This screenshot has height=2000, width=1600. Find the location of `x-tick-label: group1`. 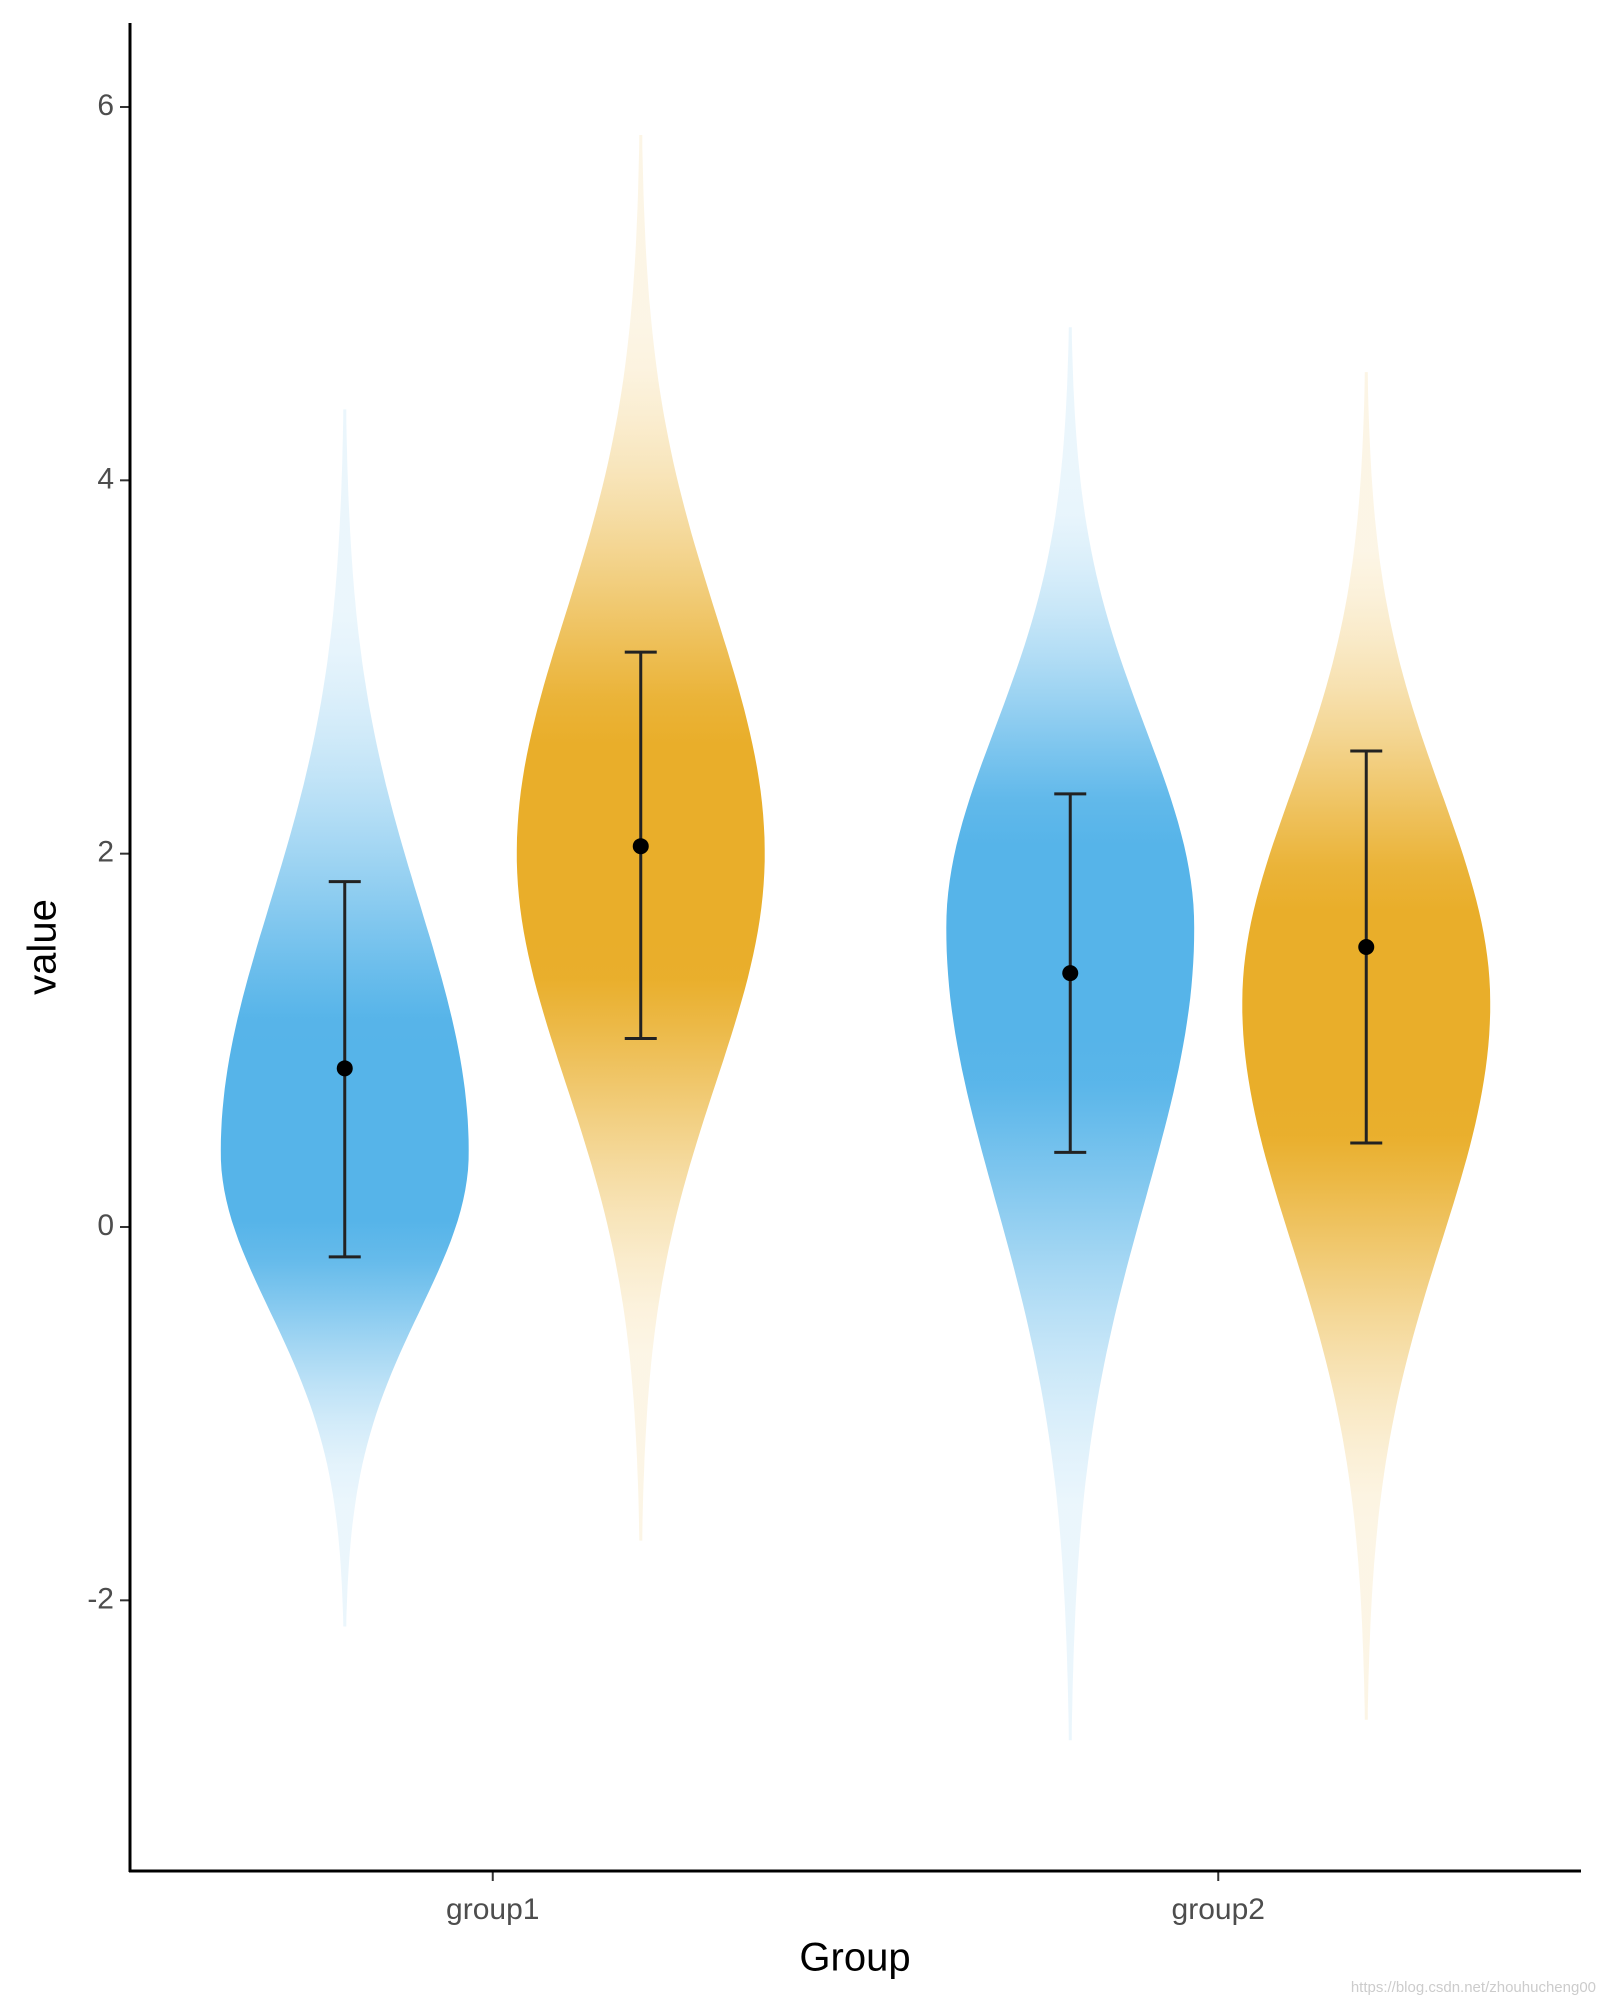

x-tick-label: group1 is located at coordinates (492, 1909).